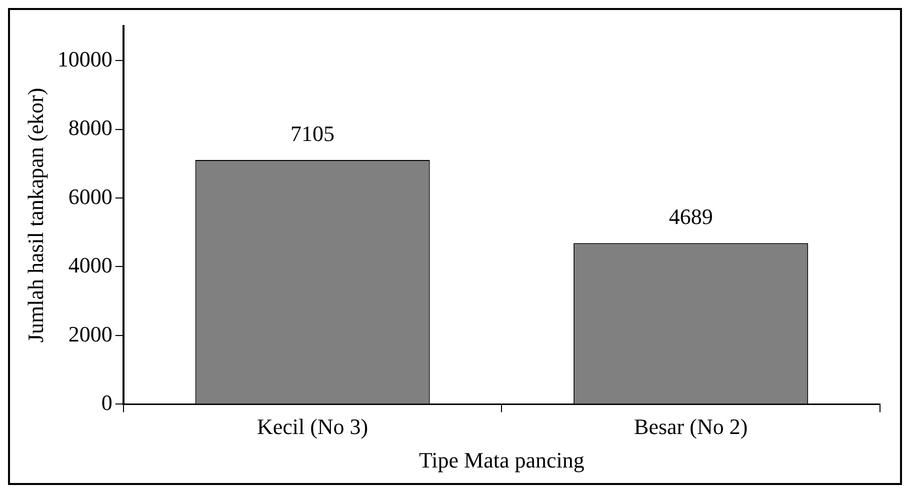  I want to click on y-tick-label: 10000, so click(84, 59).